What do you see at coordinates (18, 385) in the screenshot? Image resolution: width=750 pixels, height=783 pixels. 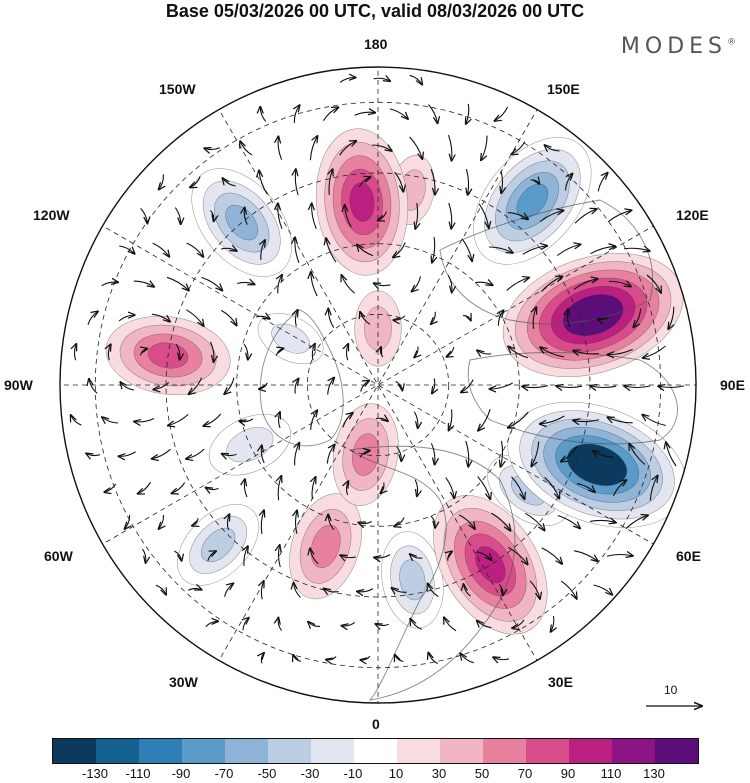 I see `lon-label-90w: 90W` at bounding box center [18, 385].